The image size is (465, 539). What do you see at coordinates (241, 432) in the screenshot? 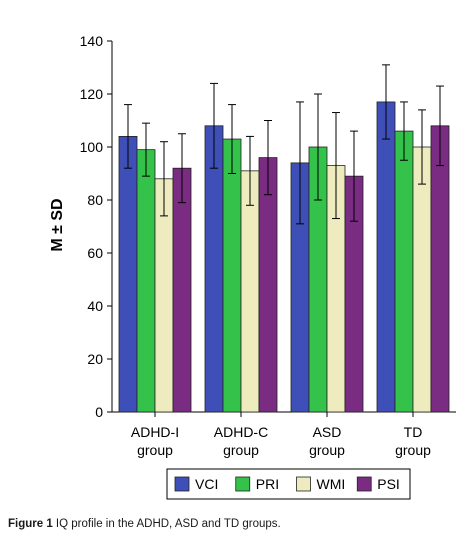
I see `x-tick-label: ADHD-C` at bounding box center [241, 432].